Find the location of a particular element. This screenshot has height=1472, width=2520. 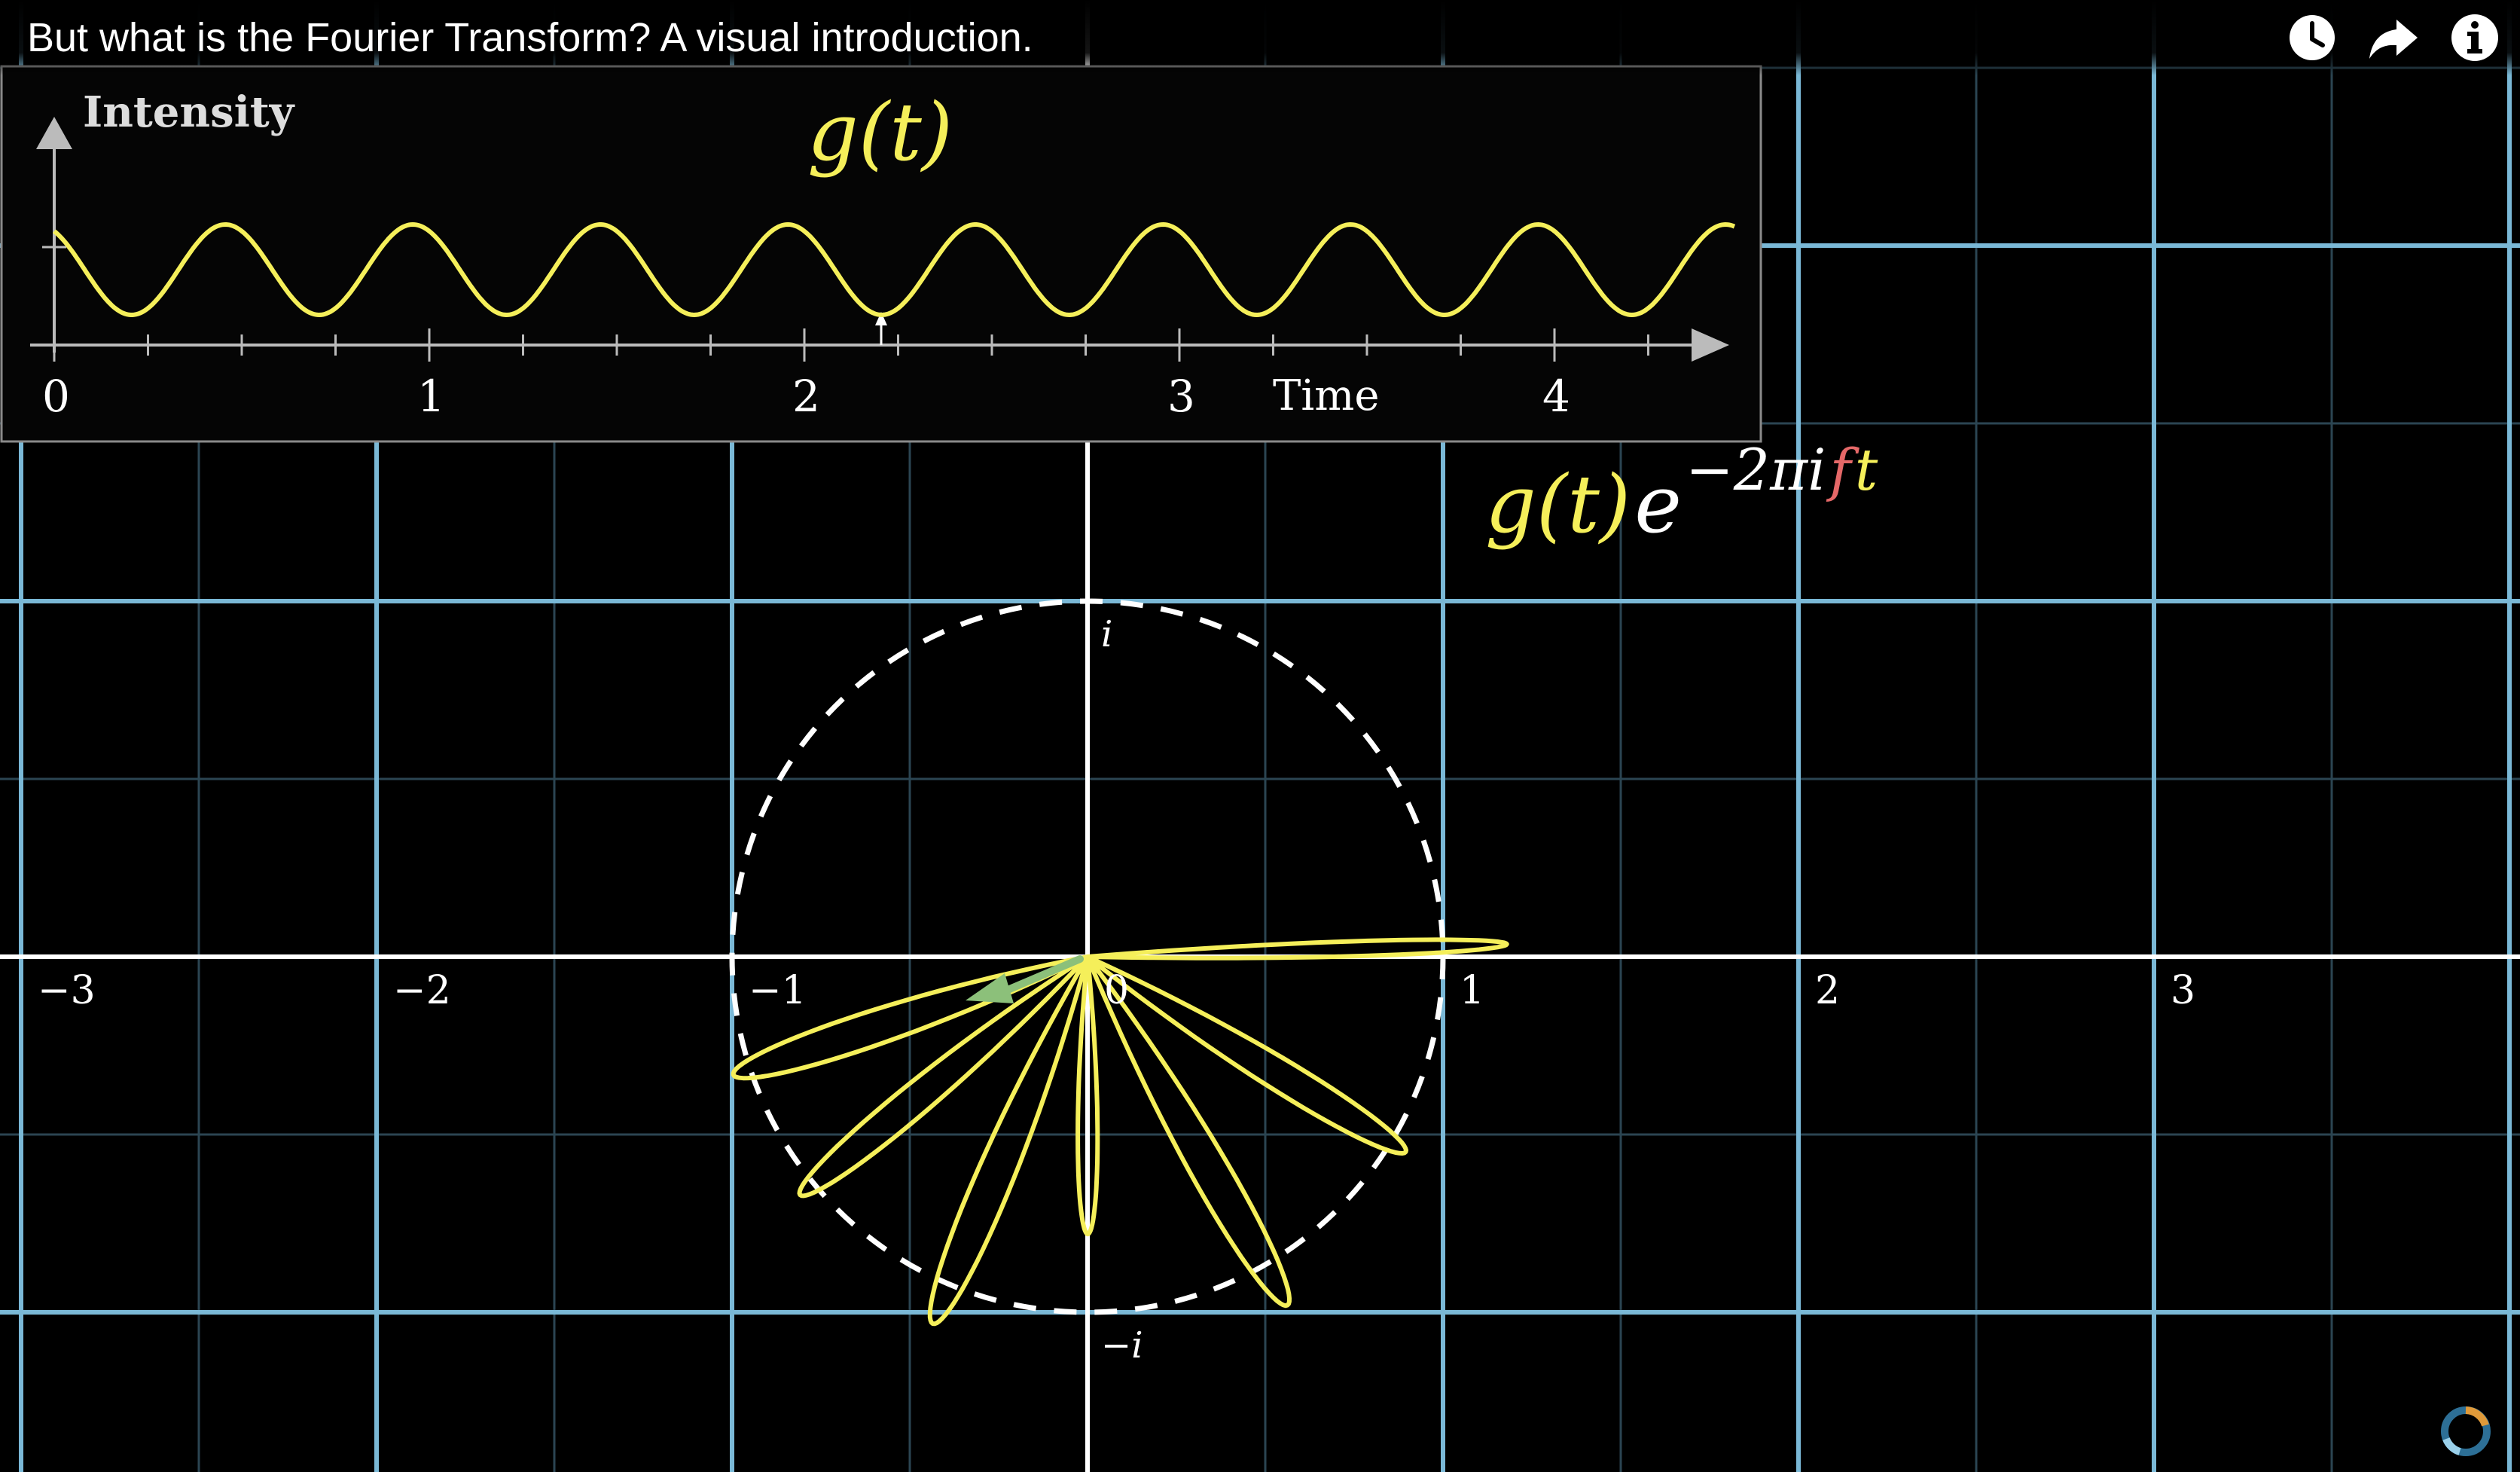

clock-icon is located at coordinates (2312, 37).